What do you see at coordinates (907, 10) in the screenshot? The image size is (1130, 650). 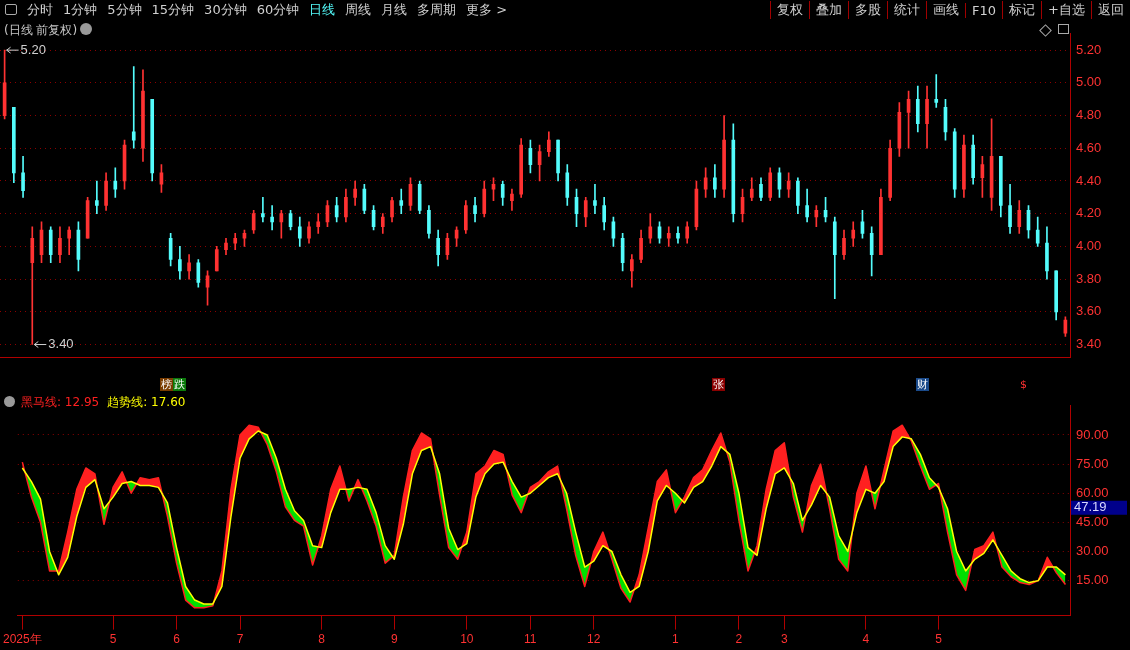 I see `text: 统计` at bounding box center [907, 10].